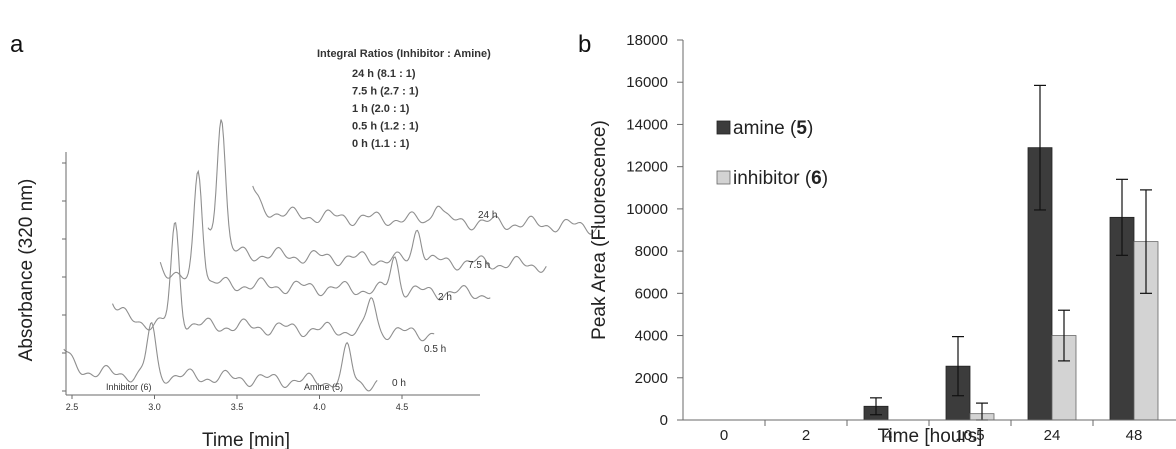 This screenshot has height=449, width=1176. What do you see at coordinates (384, 74) in the screenshot?
I see `ratio-entry: 24 h (8.1 : 1)` at bounding box center [384, 74].